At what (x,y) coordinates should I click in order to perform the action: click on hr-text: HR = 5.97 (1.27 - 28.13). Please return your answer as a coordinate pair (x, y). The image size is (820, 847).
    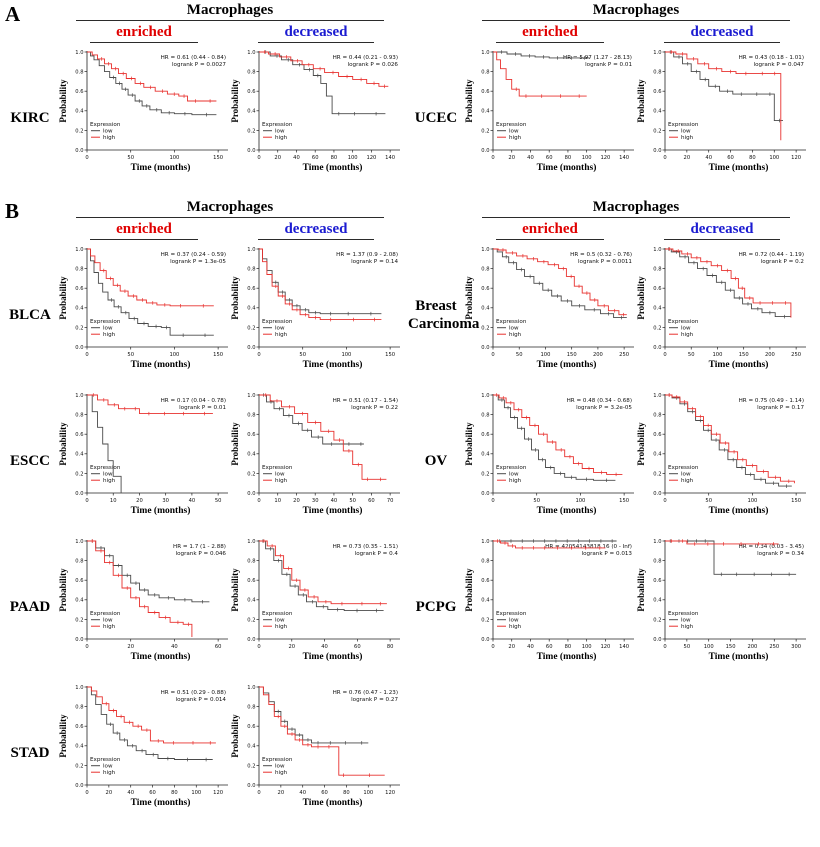
    Looking at the image, I should click on (597, 58).